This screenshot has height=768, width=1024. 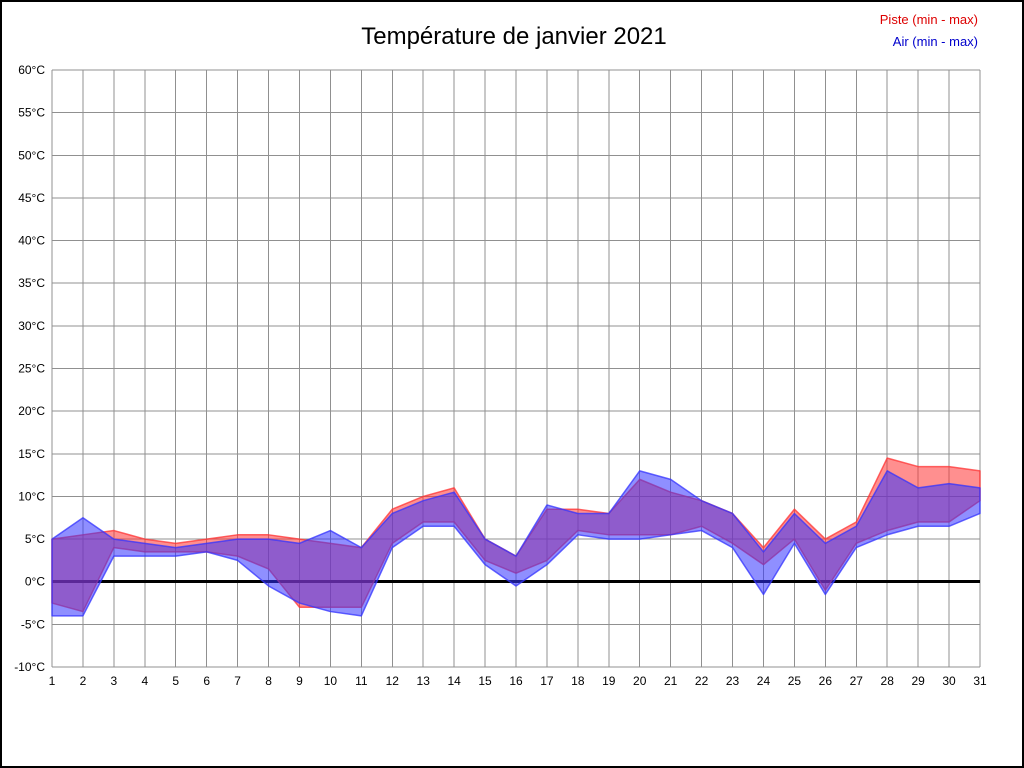 I want to click on y-tick-label: 50°C, so click(x=31, y=155).